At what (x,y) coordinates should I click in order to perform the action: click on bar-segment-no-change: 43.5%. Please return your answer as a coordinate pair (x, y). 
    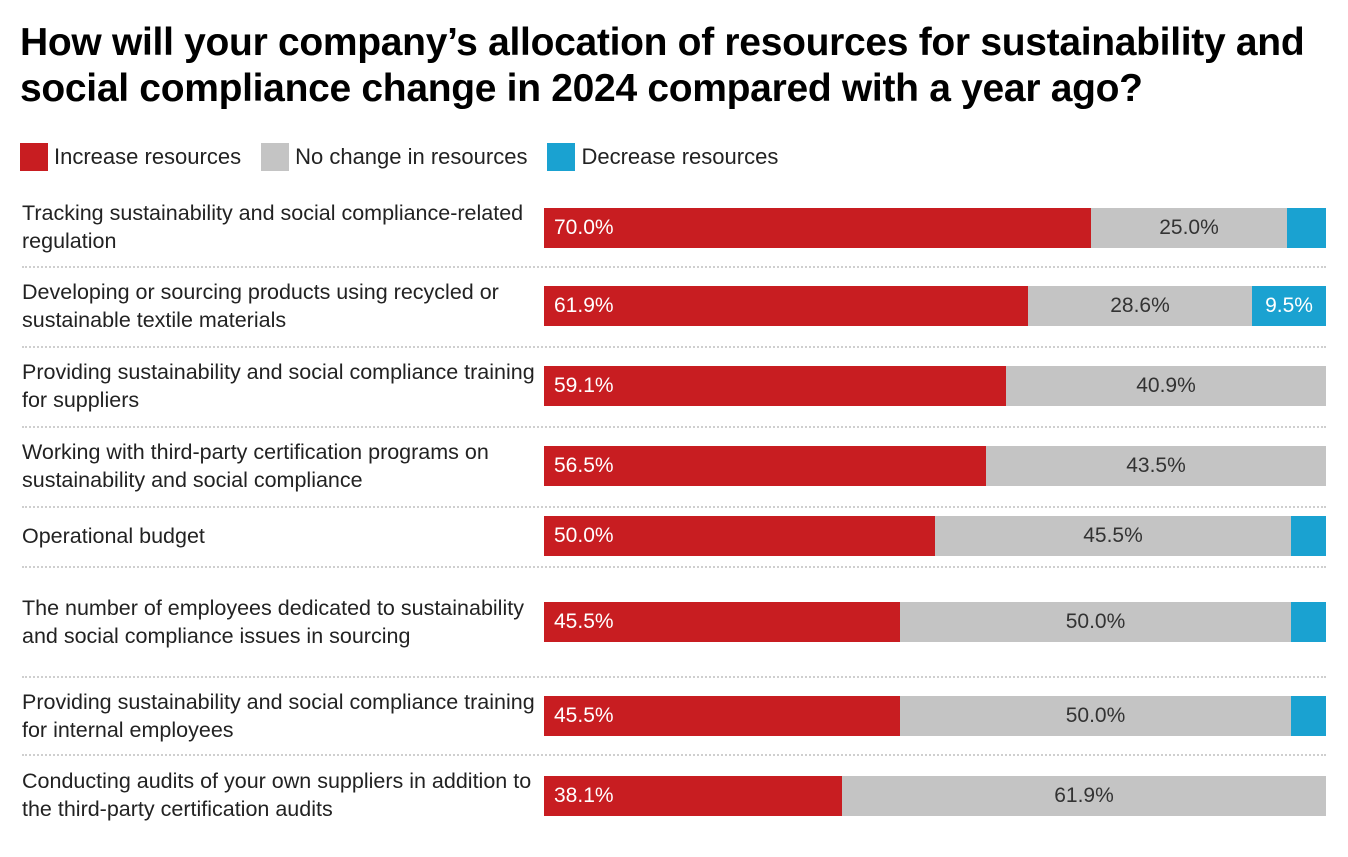
    Looking at the image, I should click on (1156, 466).